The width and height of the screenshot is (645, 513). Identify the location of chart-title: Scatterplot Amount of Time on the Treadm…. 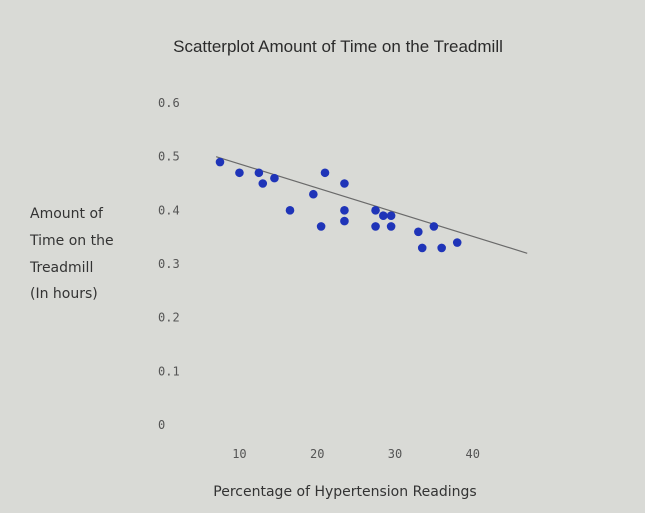
(338, 46).